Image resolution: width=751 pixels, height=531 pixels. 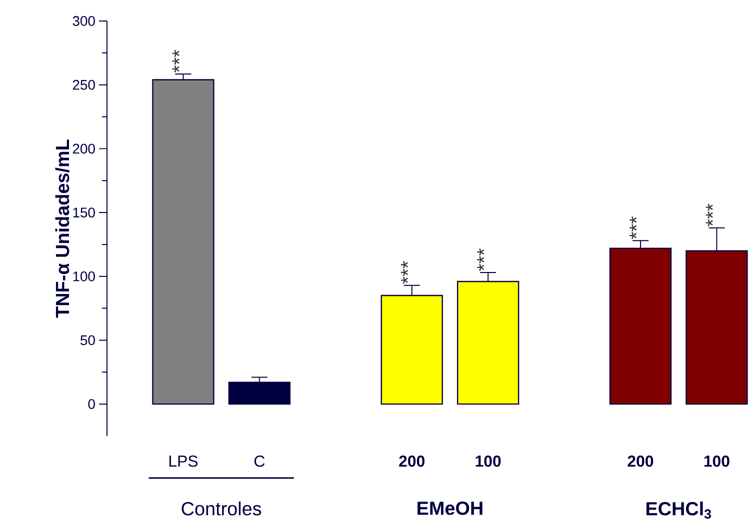 What do you see at coordinates (91, 404) in the screenshot?
I see `y-tick-label: 0` at bounding box center [91, 404].